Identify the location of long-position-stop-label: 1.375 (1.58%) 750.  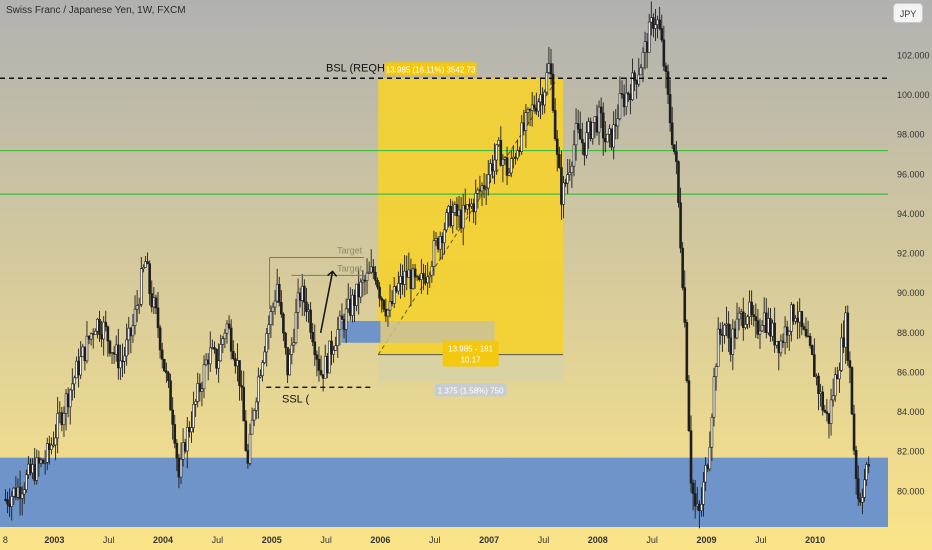
(470, 390).